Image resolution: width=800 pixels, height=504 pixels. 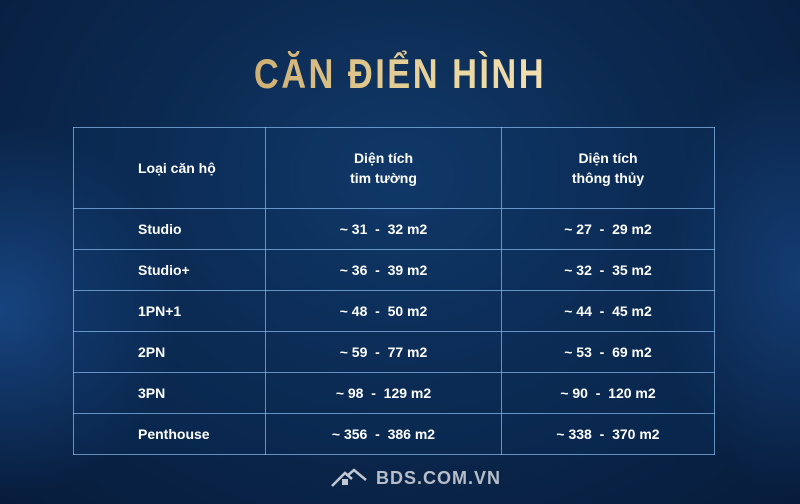 I want to click on cell-net-area: ~ 27 - 29 m2, so click(x=608, y=229).